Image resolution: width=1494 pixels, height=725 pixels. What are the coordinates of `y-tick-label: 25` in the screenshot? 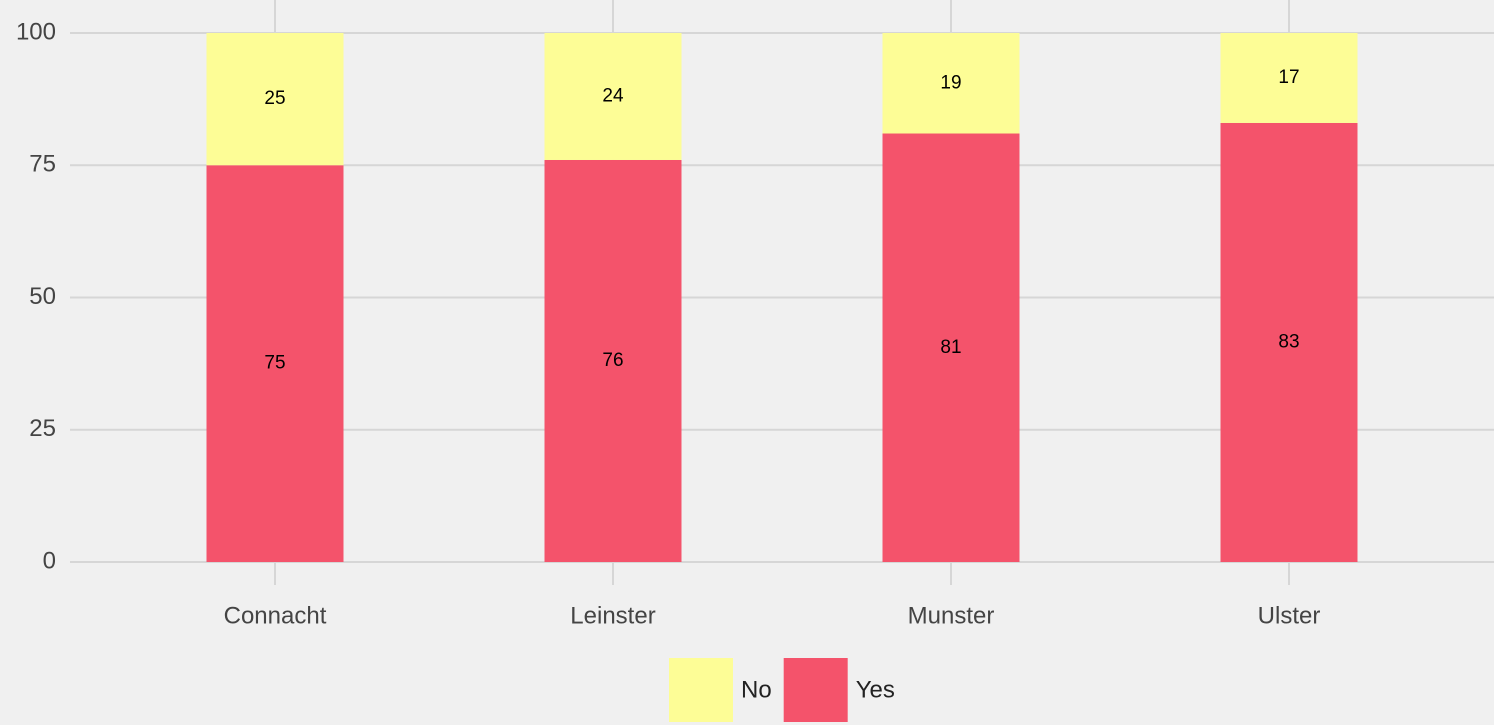 It's located at (42, 428).